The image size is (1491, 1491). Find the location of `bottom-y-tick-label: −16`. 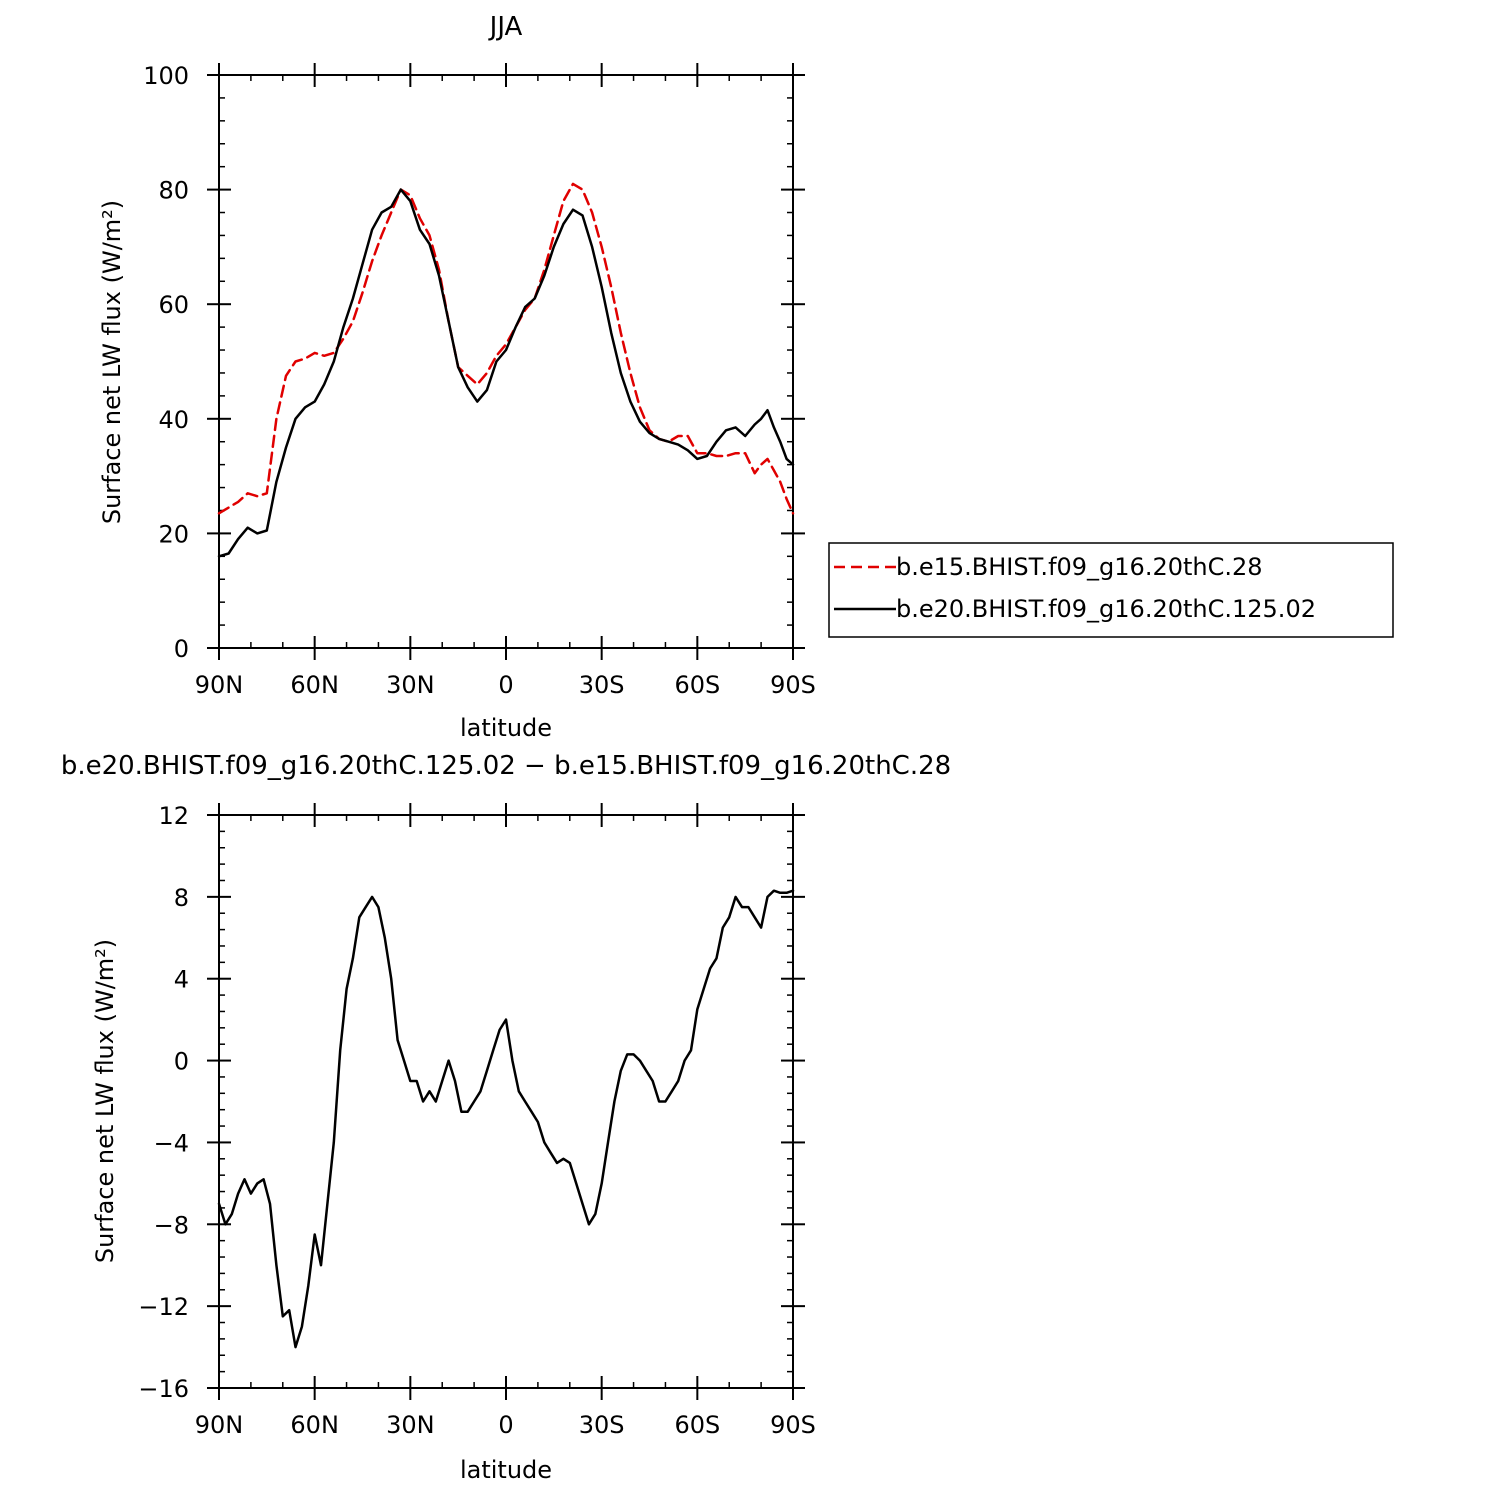

bottom-y-tick-label: −16 is located at coordinates (163, 1389).